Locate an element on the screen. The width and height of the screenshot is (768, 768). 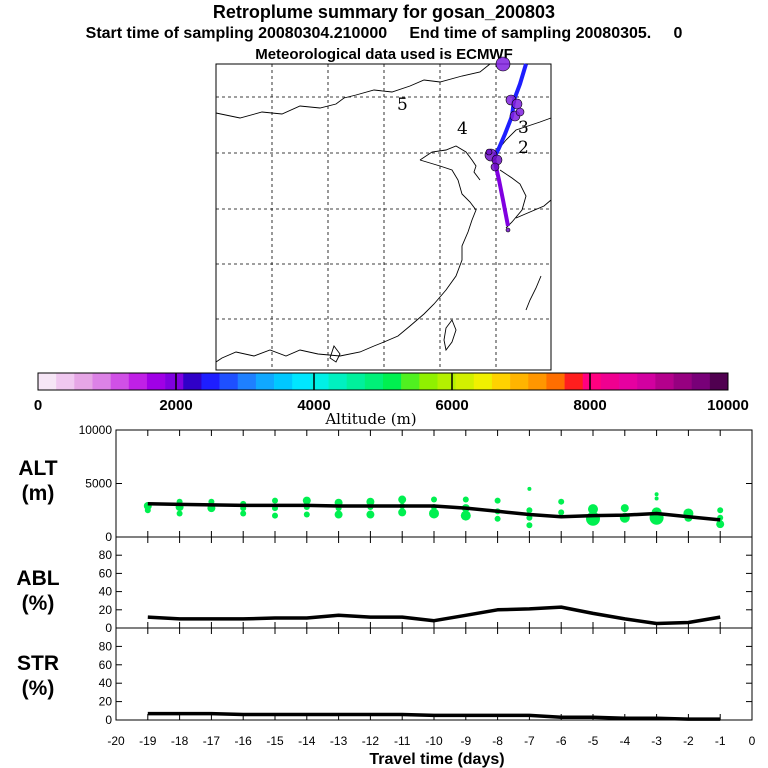
series-line-alt is located at coordinates (434, 512).